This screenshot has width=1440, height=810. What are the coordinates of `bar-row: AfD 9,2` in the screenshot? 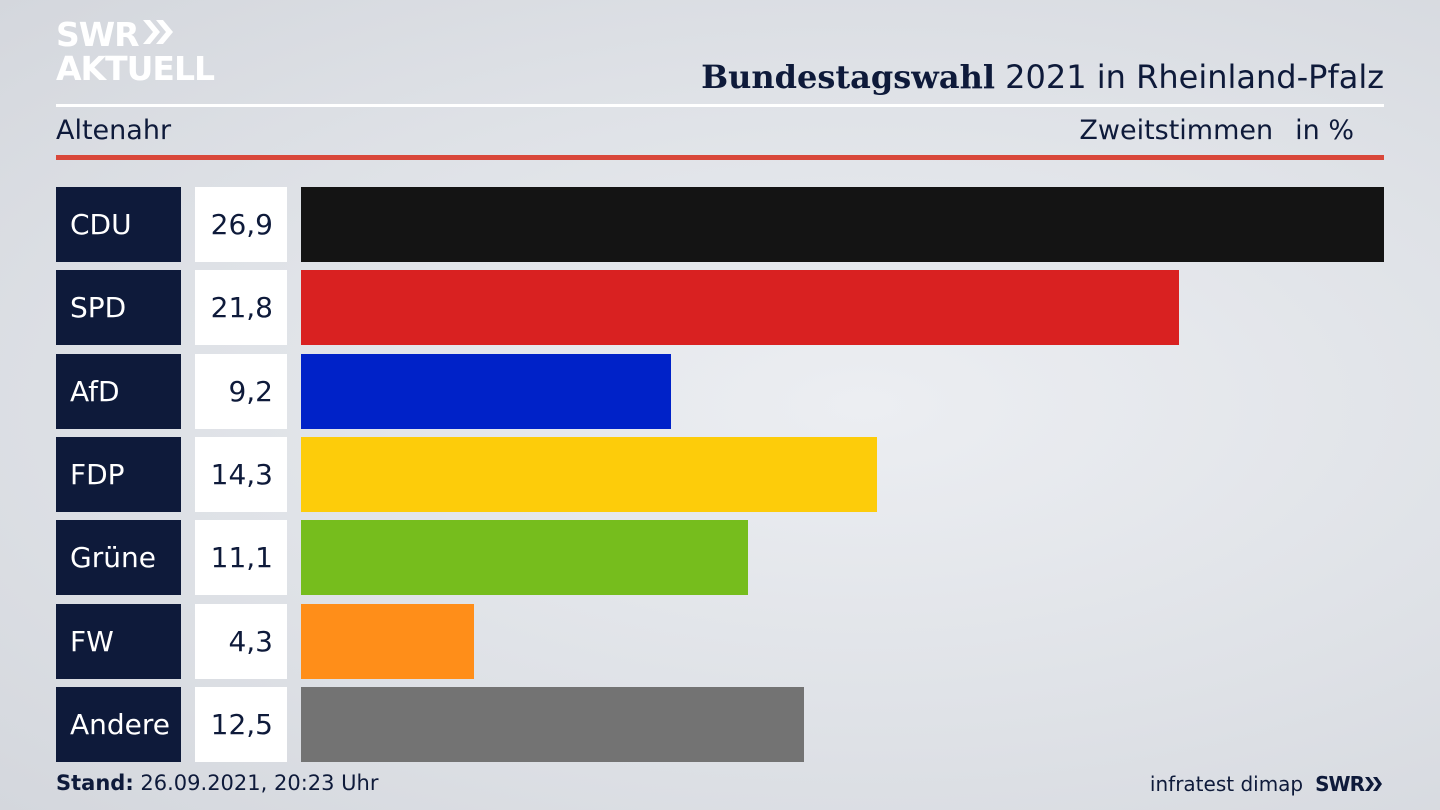 It's located at (720, 391).